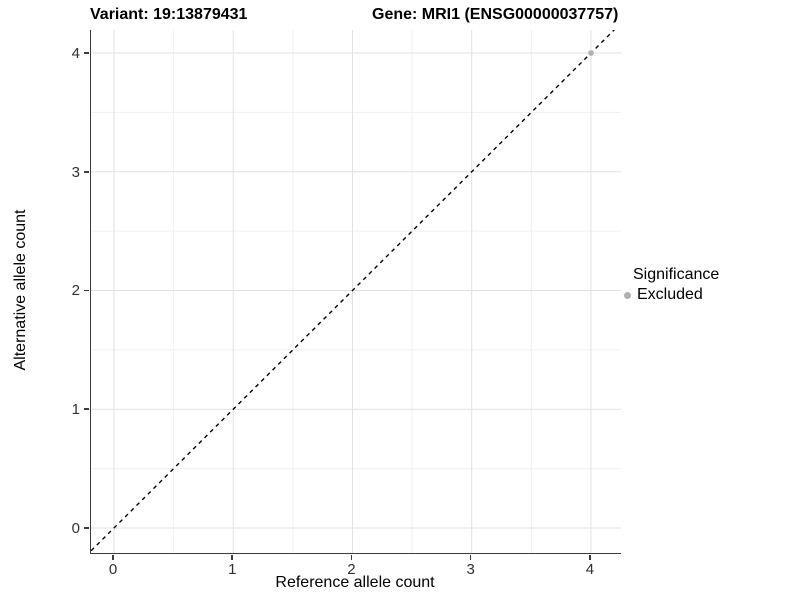 Image resolution: width=800 pixels, height=600 pixels. What do you see at coordinates (232, 569) in the screenshot?
I see `x-tick-label: 1` at bounding box center [232, 569].